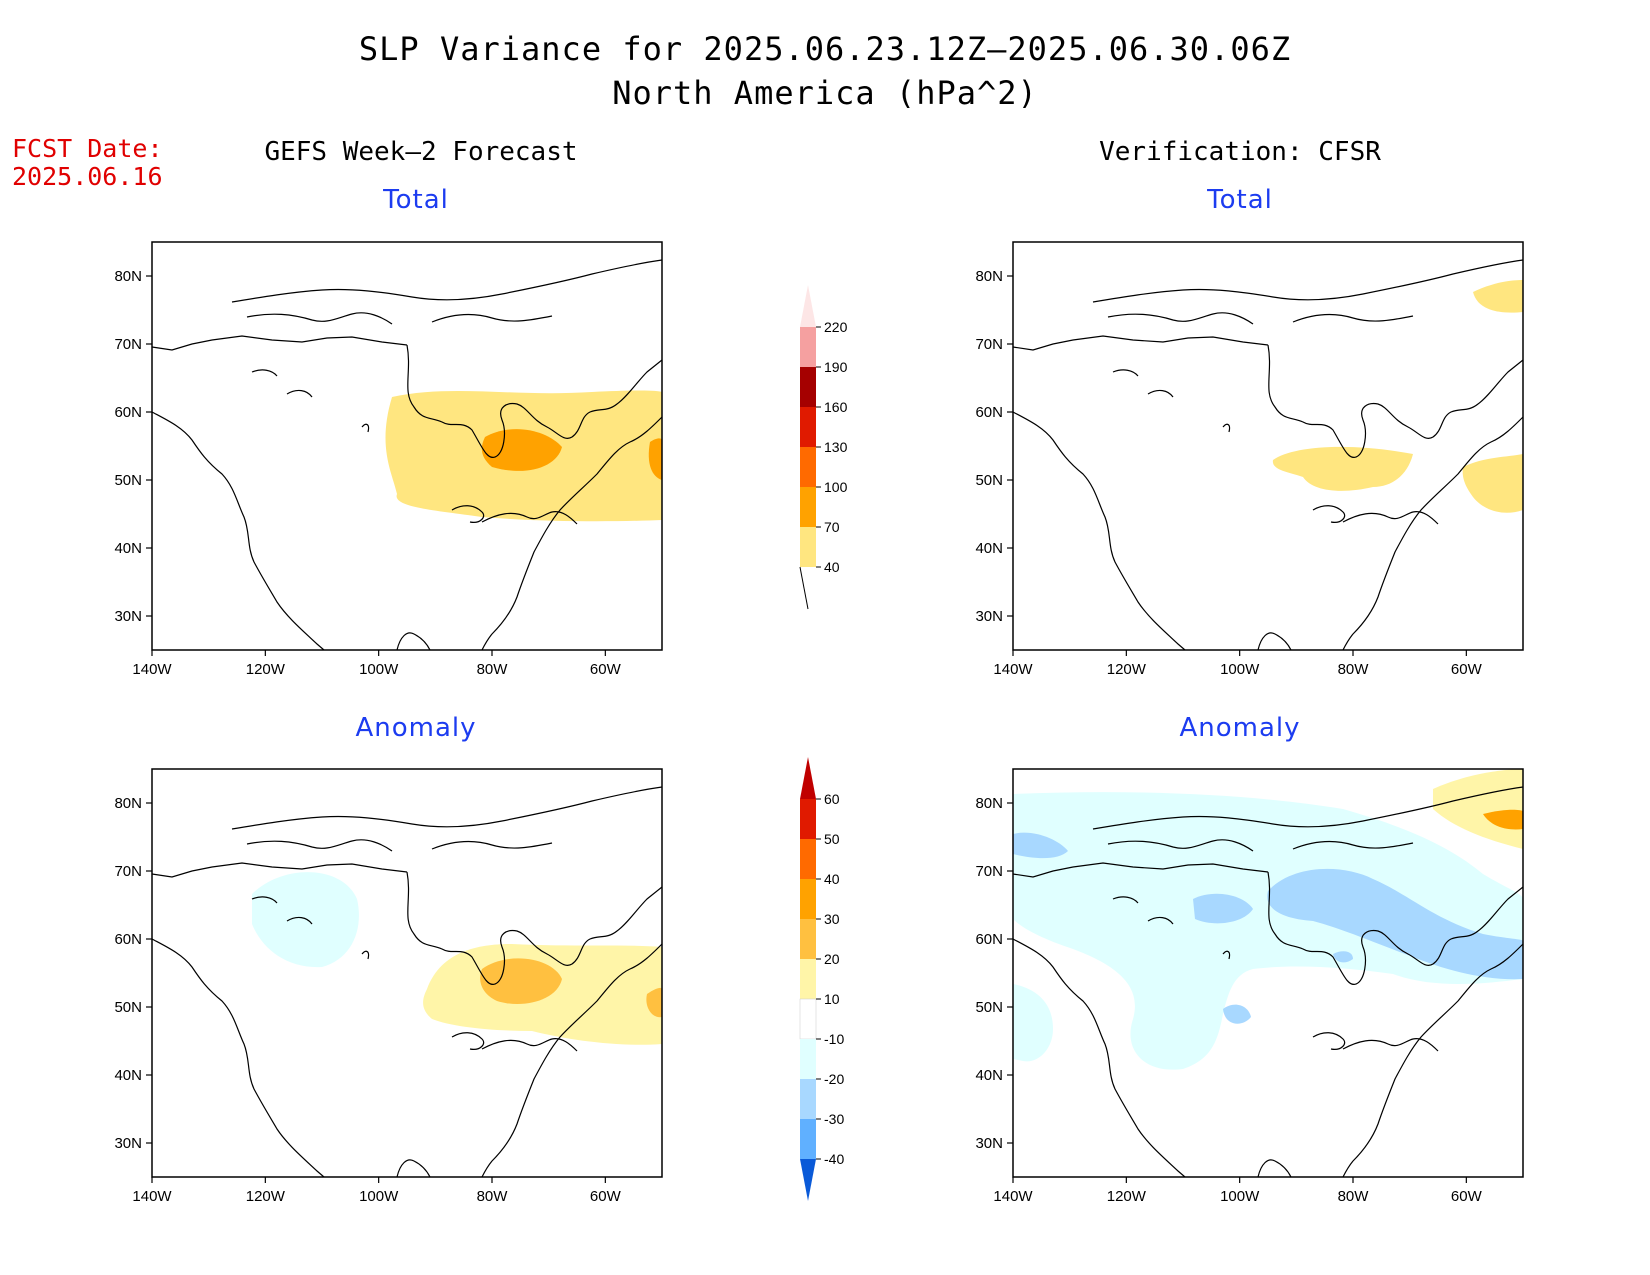 This screenshot has width=1650, height=1275. I want to click on colorbar-anomaly-label: -20, so click(834, 1079).